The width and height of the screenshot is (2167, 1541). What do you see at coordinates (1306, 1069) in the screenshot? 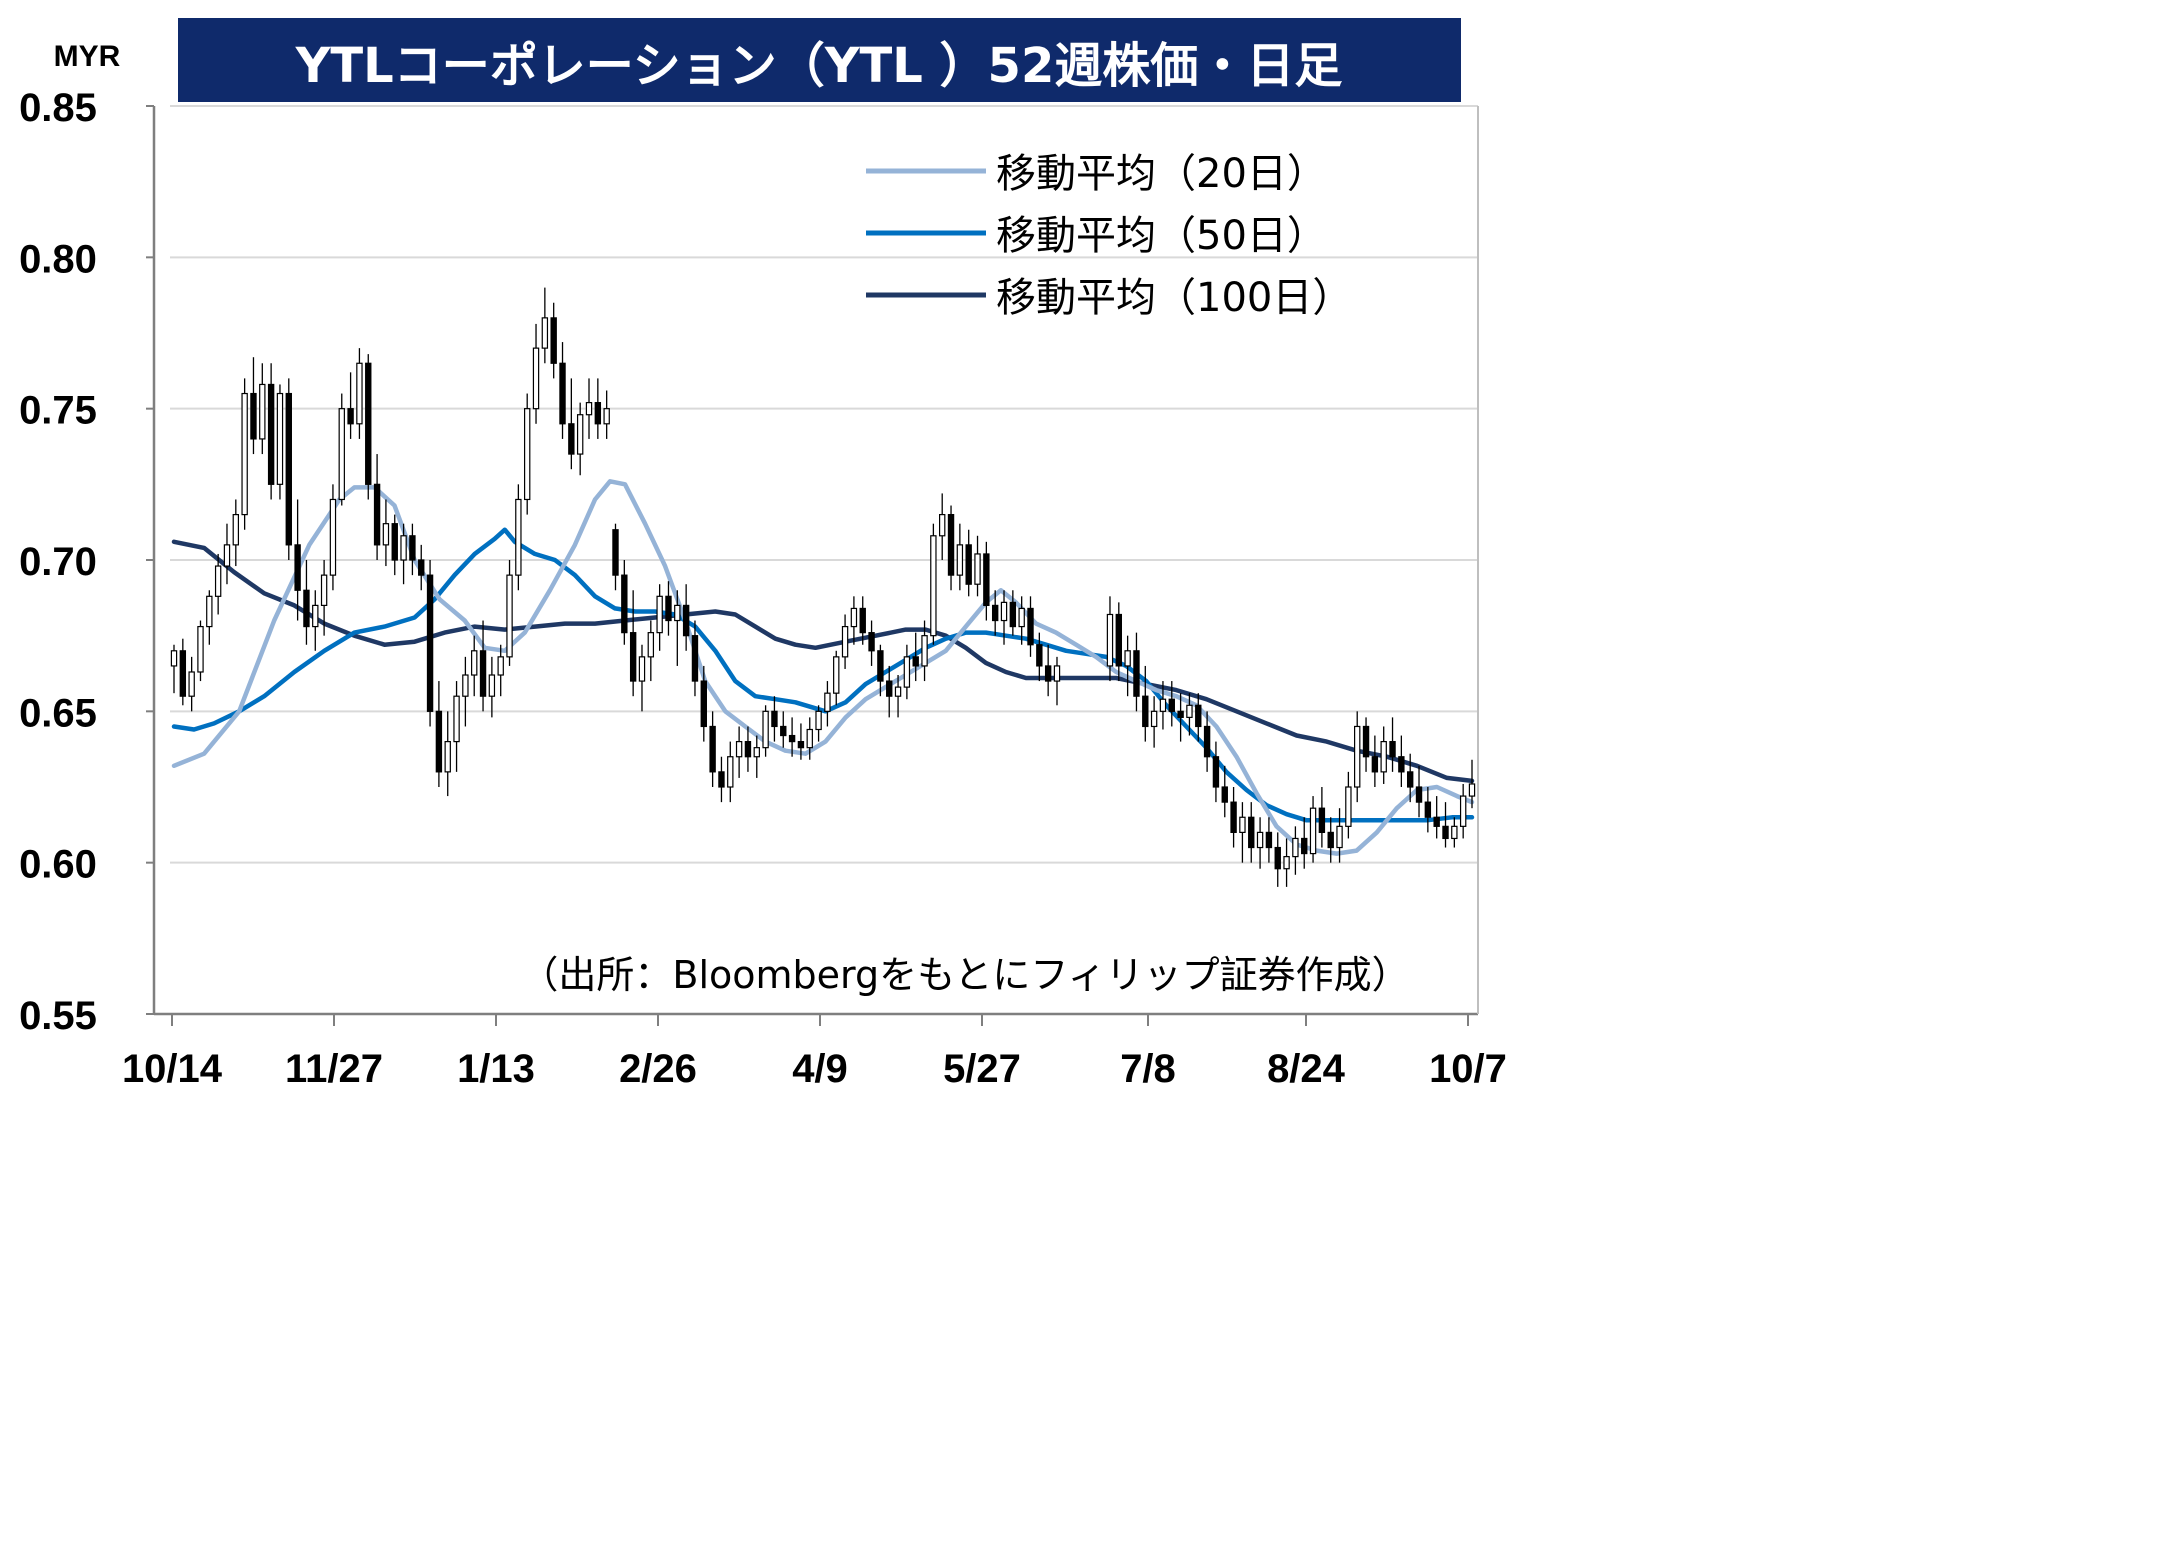
I see `x-tick-label: 8/24` at bounding box center [1306, 1069].